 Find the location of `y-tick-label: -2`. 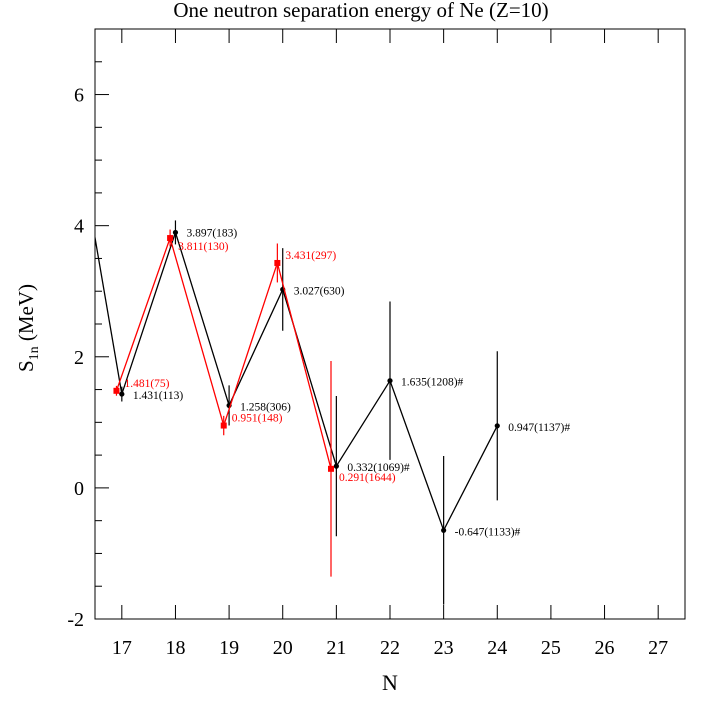

y-tick-label: -2 is located at coordinates (75, 620).